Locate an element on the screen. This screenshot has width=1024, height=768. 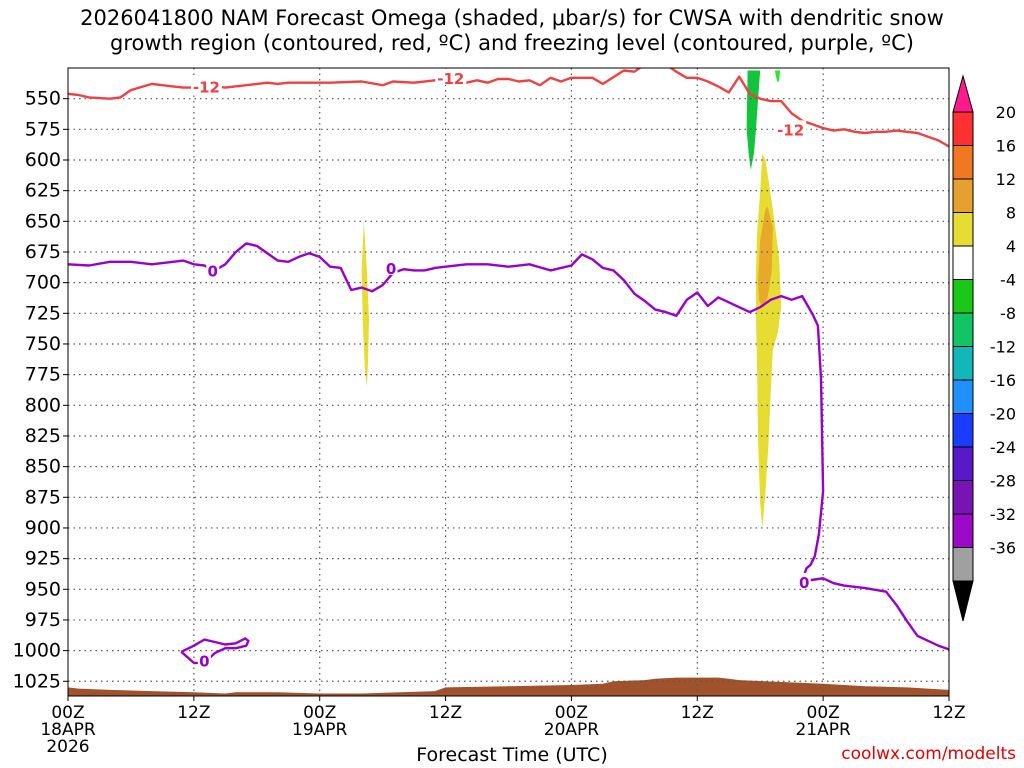
x-tick-label: 19APR is located at coordinates (320, 730).